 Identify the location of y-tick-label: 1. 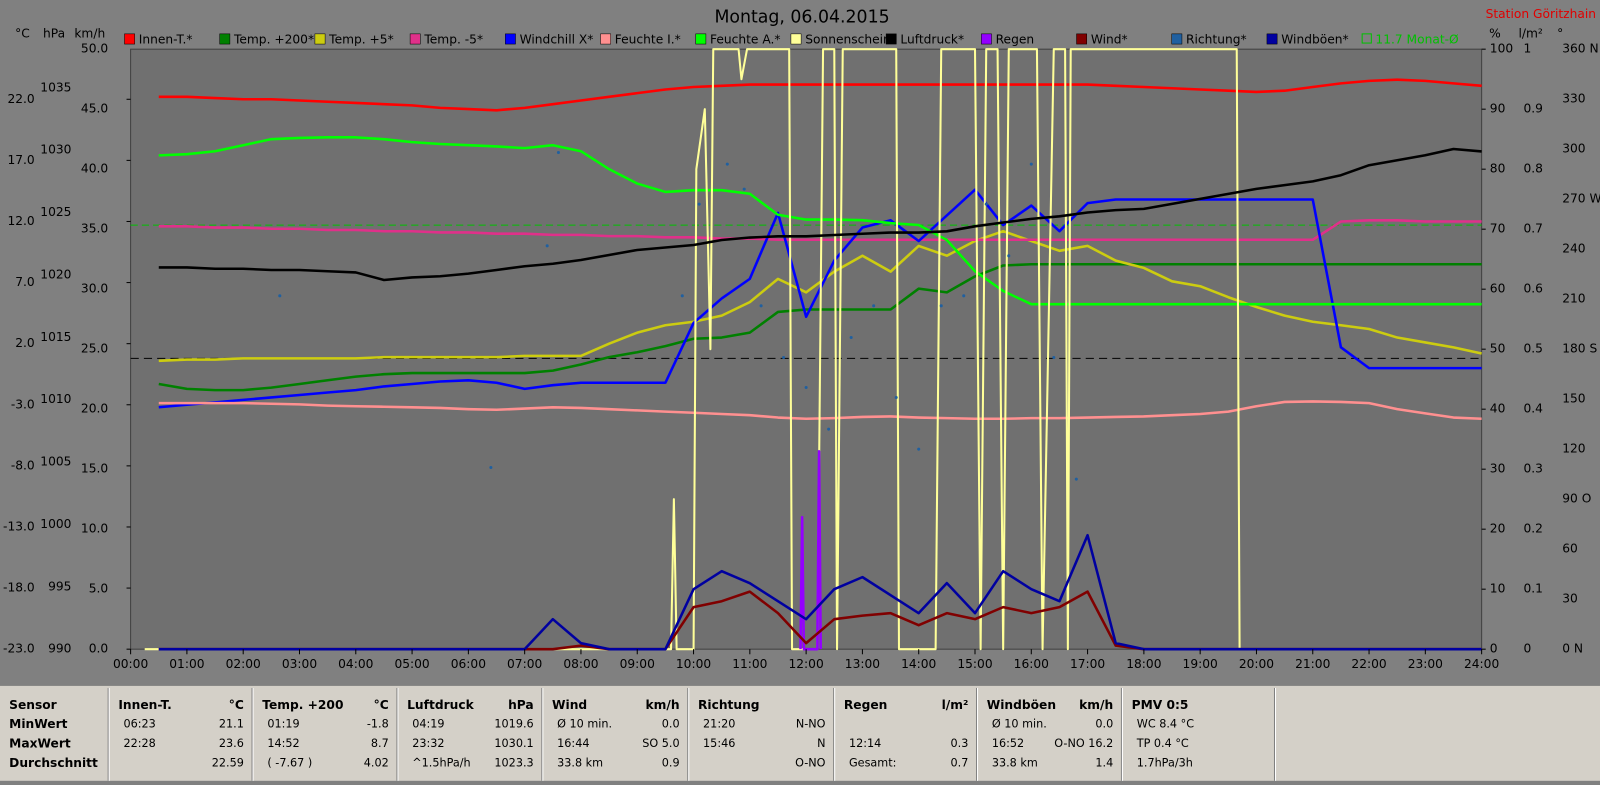
(1527, 49).